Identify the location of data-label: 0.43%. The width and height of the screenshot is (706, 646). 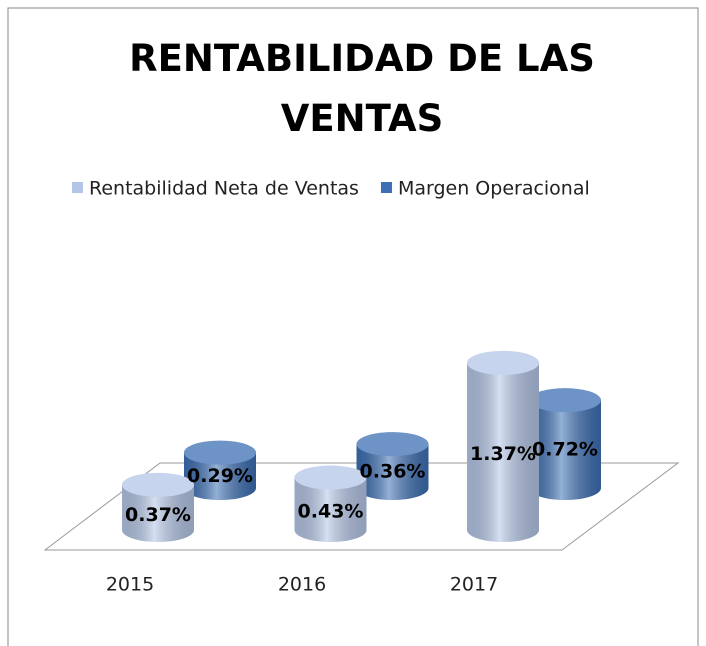
(331, 511).